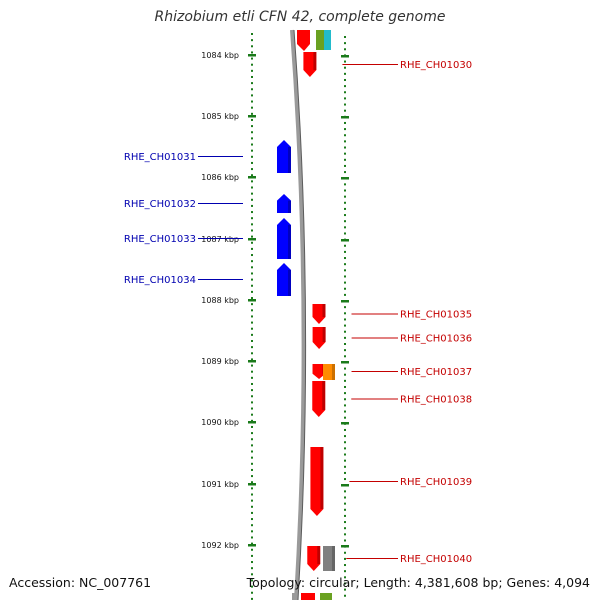 This screenshot has width=600, height=600. I want to click on gene-label: RHE_CH01032, so click(160, 204).